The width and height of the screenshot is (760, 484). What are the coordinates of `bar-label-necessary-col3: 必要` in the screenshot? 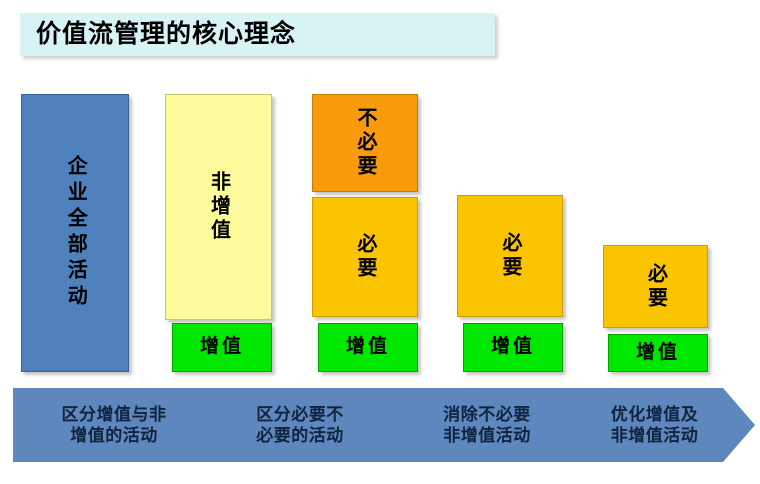 It's located at (365, 257).